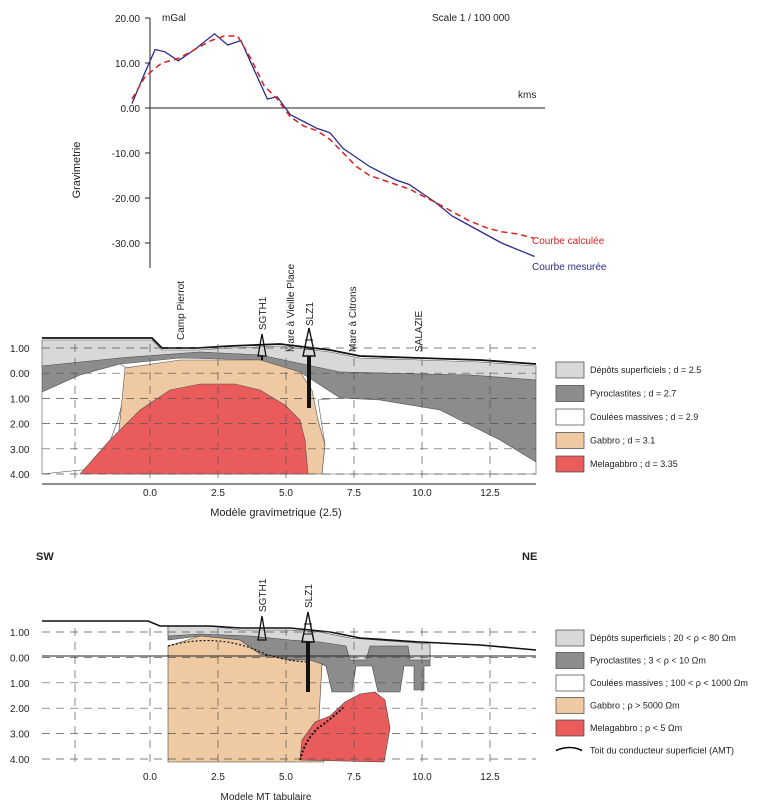 This screenshot has width=764, height=811. What do you see at coordinates (262, 346) in the screenshot?
I see `well-sgth1` at bounding box center [262, 346].